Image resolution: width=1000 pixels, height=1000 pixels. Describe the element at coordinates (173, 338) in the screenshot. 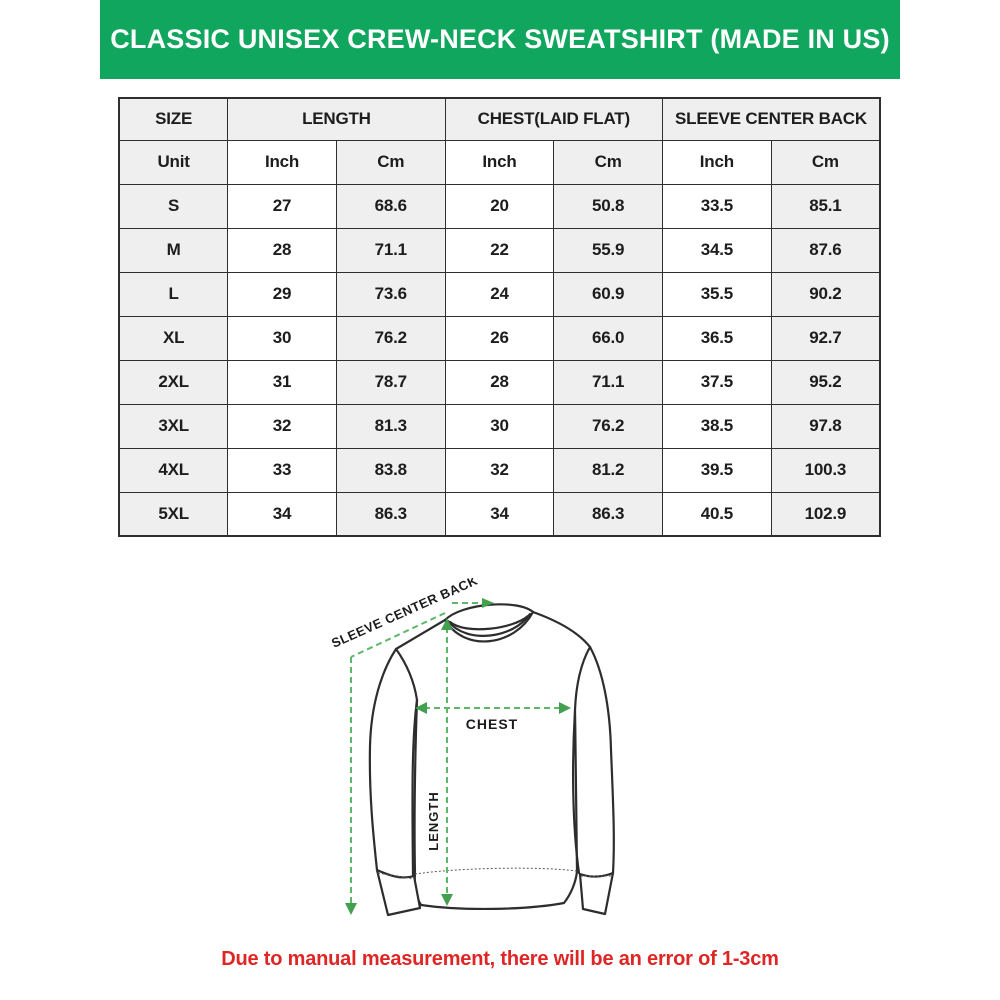

I see `size-cell: XL` at that location.